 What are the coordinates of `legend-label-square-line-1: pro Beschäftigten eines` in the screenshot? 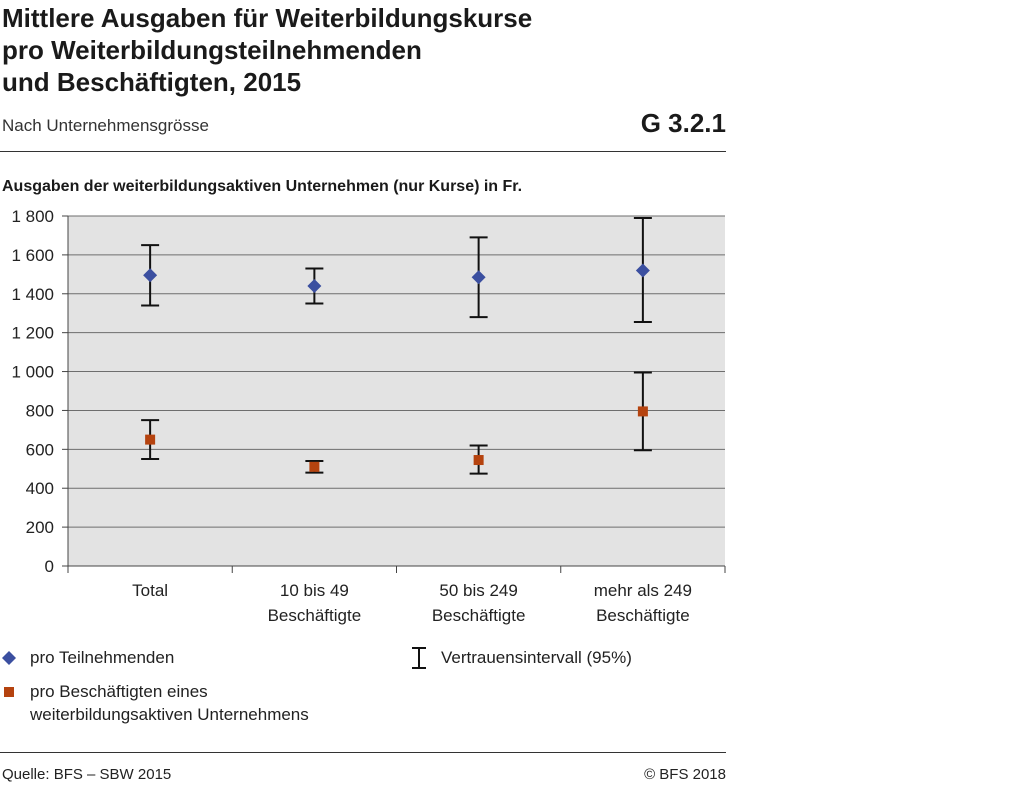 It's located at (119, 691).